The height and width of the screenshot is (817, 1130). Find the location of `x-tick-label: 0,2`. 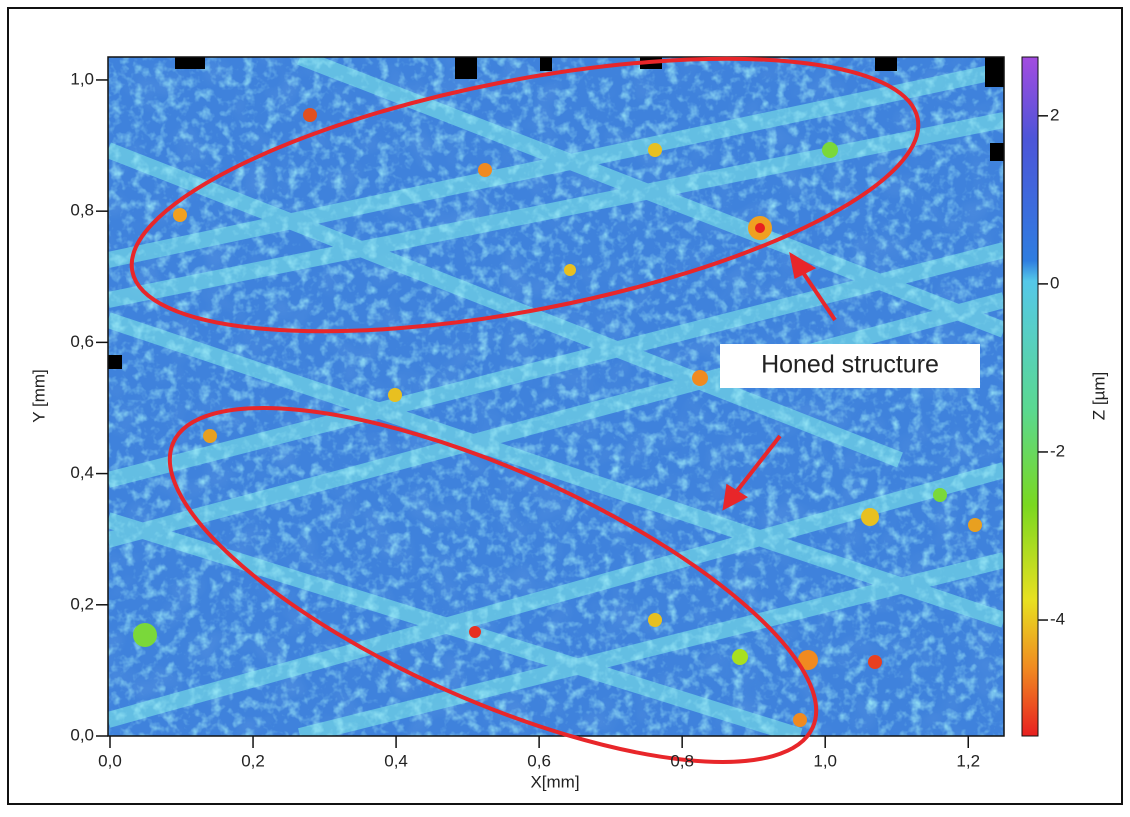

x-tick-label: 0,2 is located at coordinates (253, 760).